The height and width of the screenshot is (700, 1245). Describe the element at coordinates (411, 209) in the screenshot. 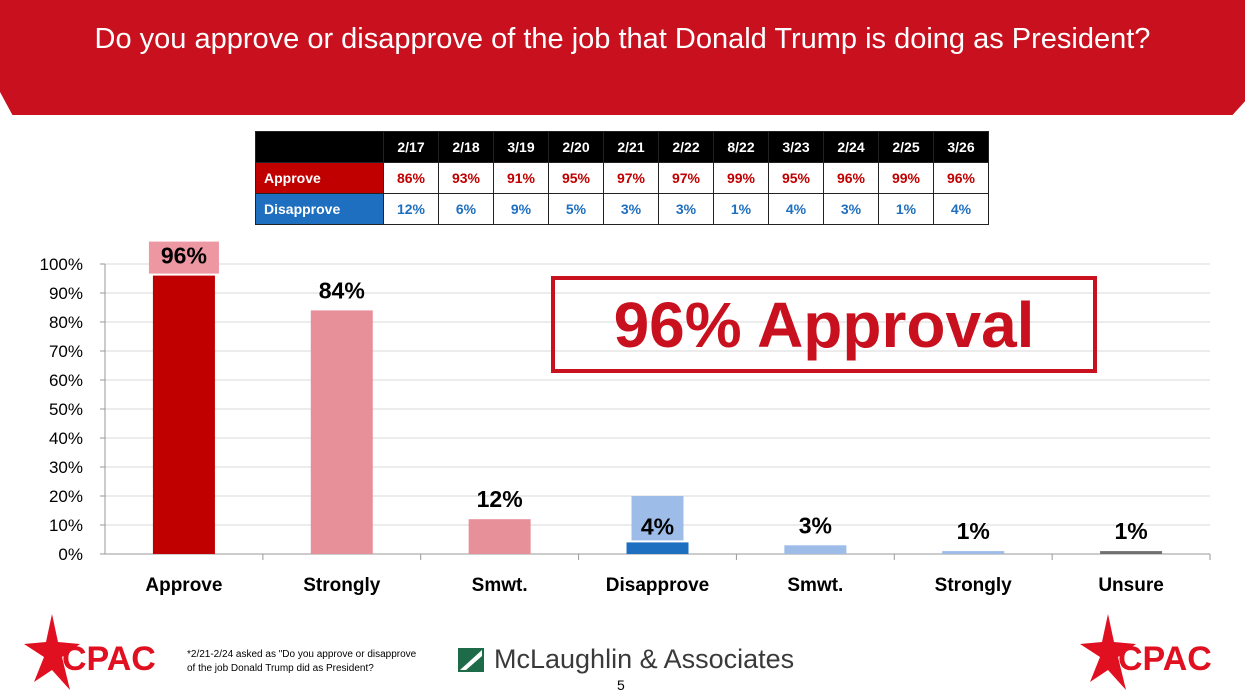

I see `table-cell: 12%` at that location.